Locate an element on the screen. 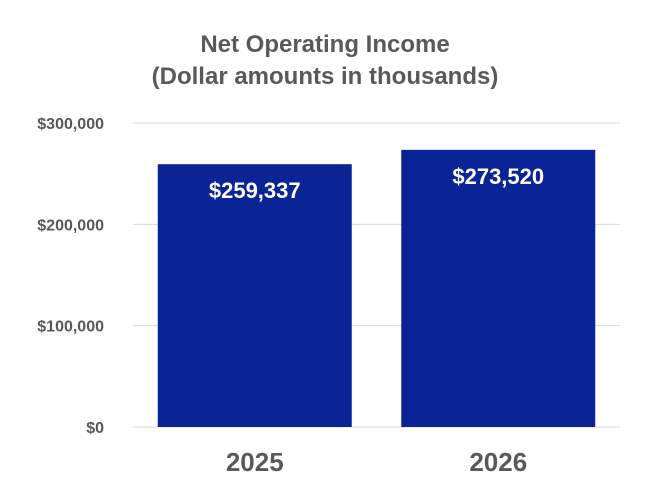 The width and height of the screenshot is (650, 504). chart-subtitle: (Dollar amounts in thousands) is located at coordinates (325, 76).